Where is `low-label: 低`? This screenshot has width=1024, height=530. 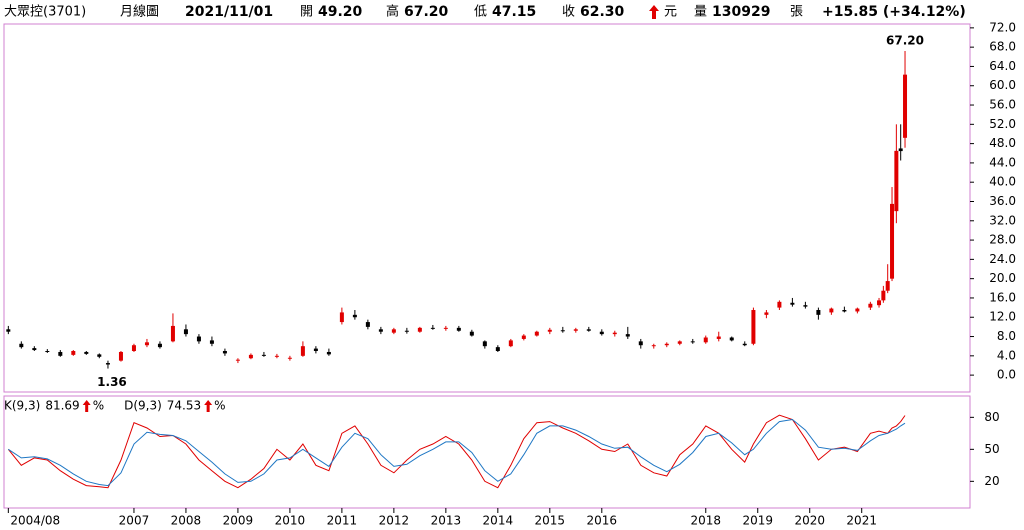
low-label: 低 is located at coordinates (480, 12).